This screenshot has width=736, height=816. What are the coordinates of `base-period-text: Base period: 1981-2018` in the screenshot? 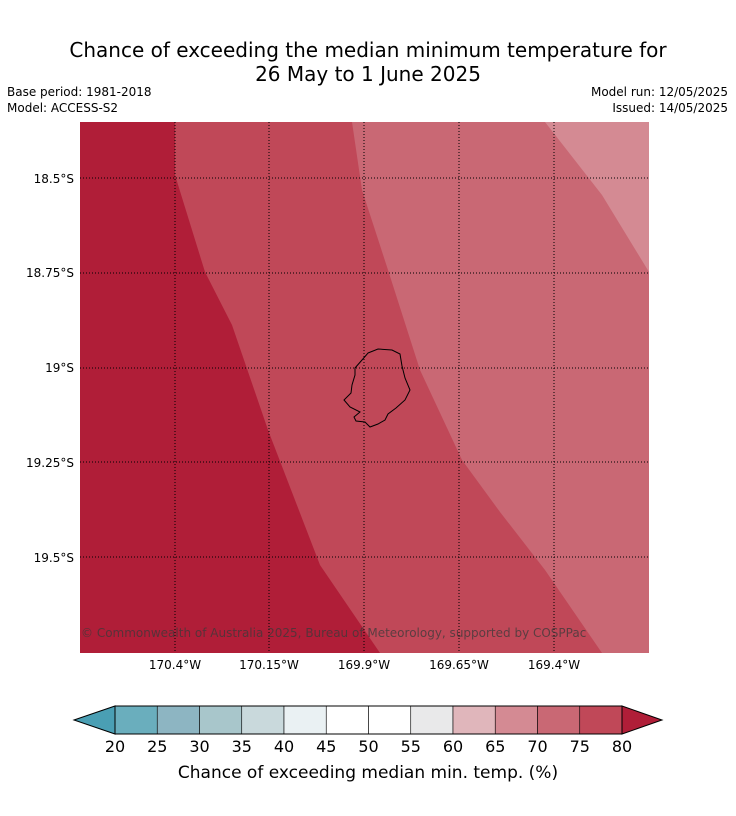 It's located at (79, 92).